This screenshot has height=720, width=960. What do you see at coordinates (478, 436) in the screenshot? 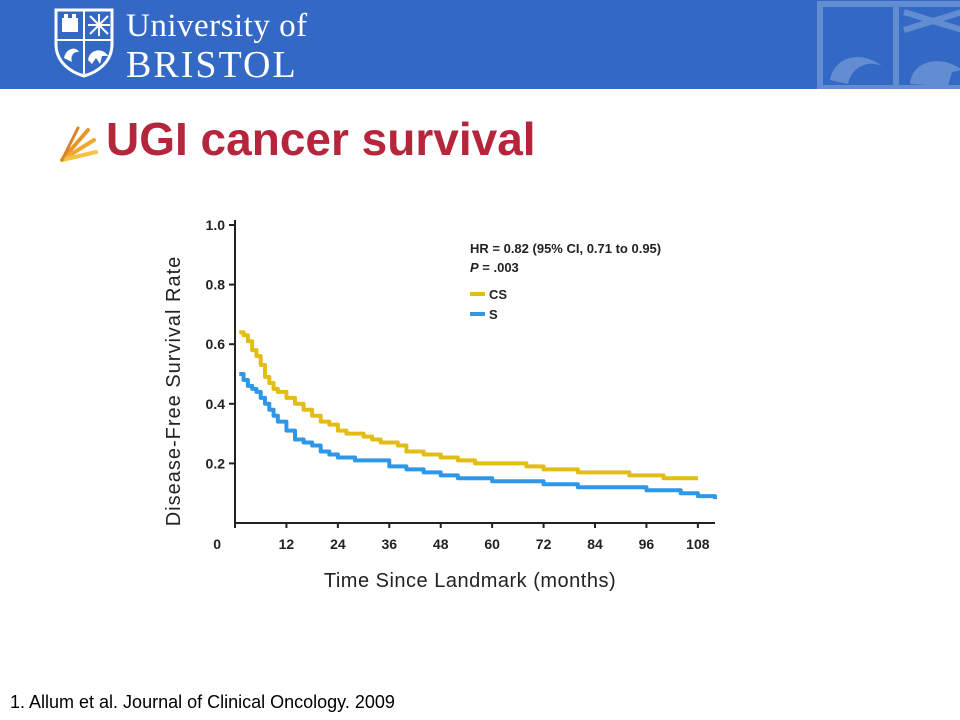
I see `series-line-s` at bounding box center [478, 436].